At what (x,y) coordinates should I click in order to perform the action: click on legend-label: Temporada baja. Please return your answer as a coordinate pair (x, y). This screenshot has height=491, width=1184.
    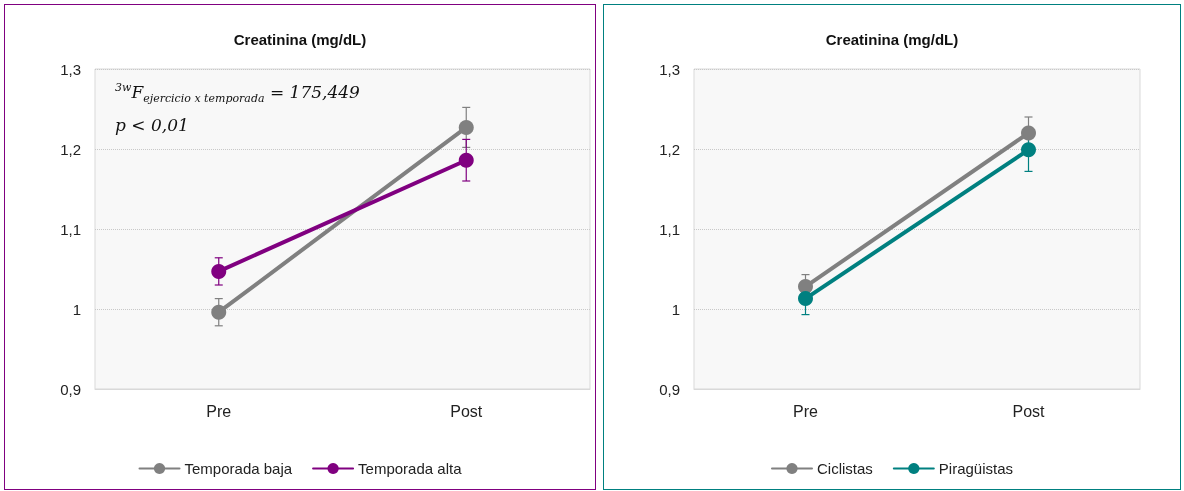
    Looking at the image, I should click on (238, 468).